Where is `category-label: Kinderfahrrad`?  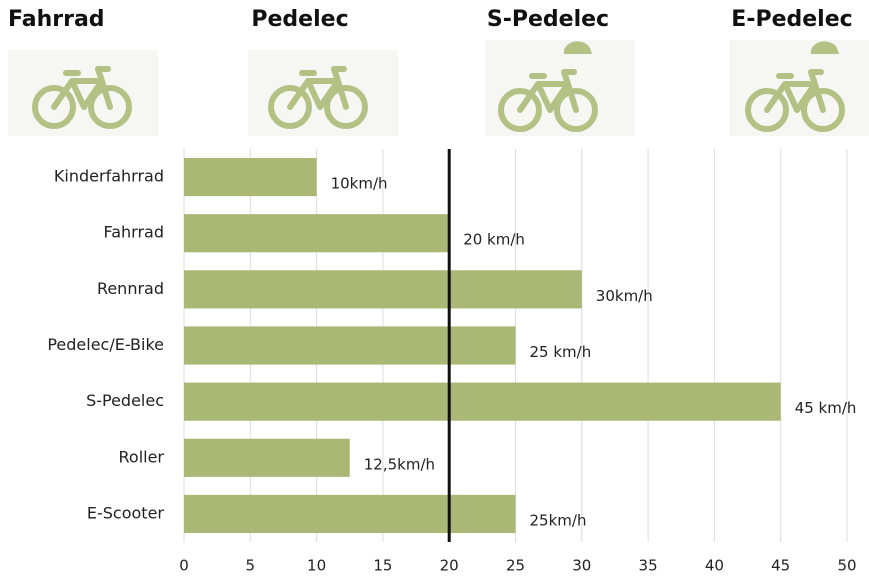
category-label: Kinderfahrrad is located at coordinates (109, 176).